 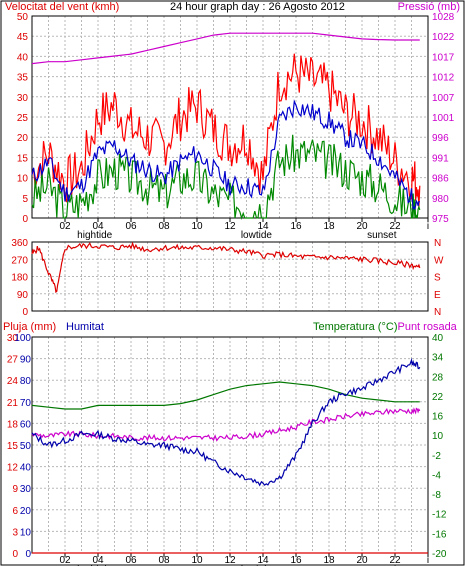 What do you see at coordinates (355, 327) in the screenshot?
I see `temperature-label-text: Temperatura (°C)` at bounding box center [355, 327].